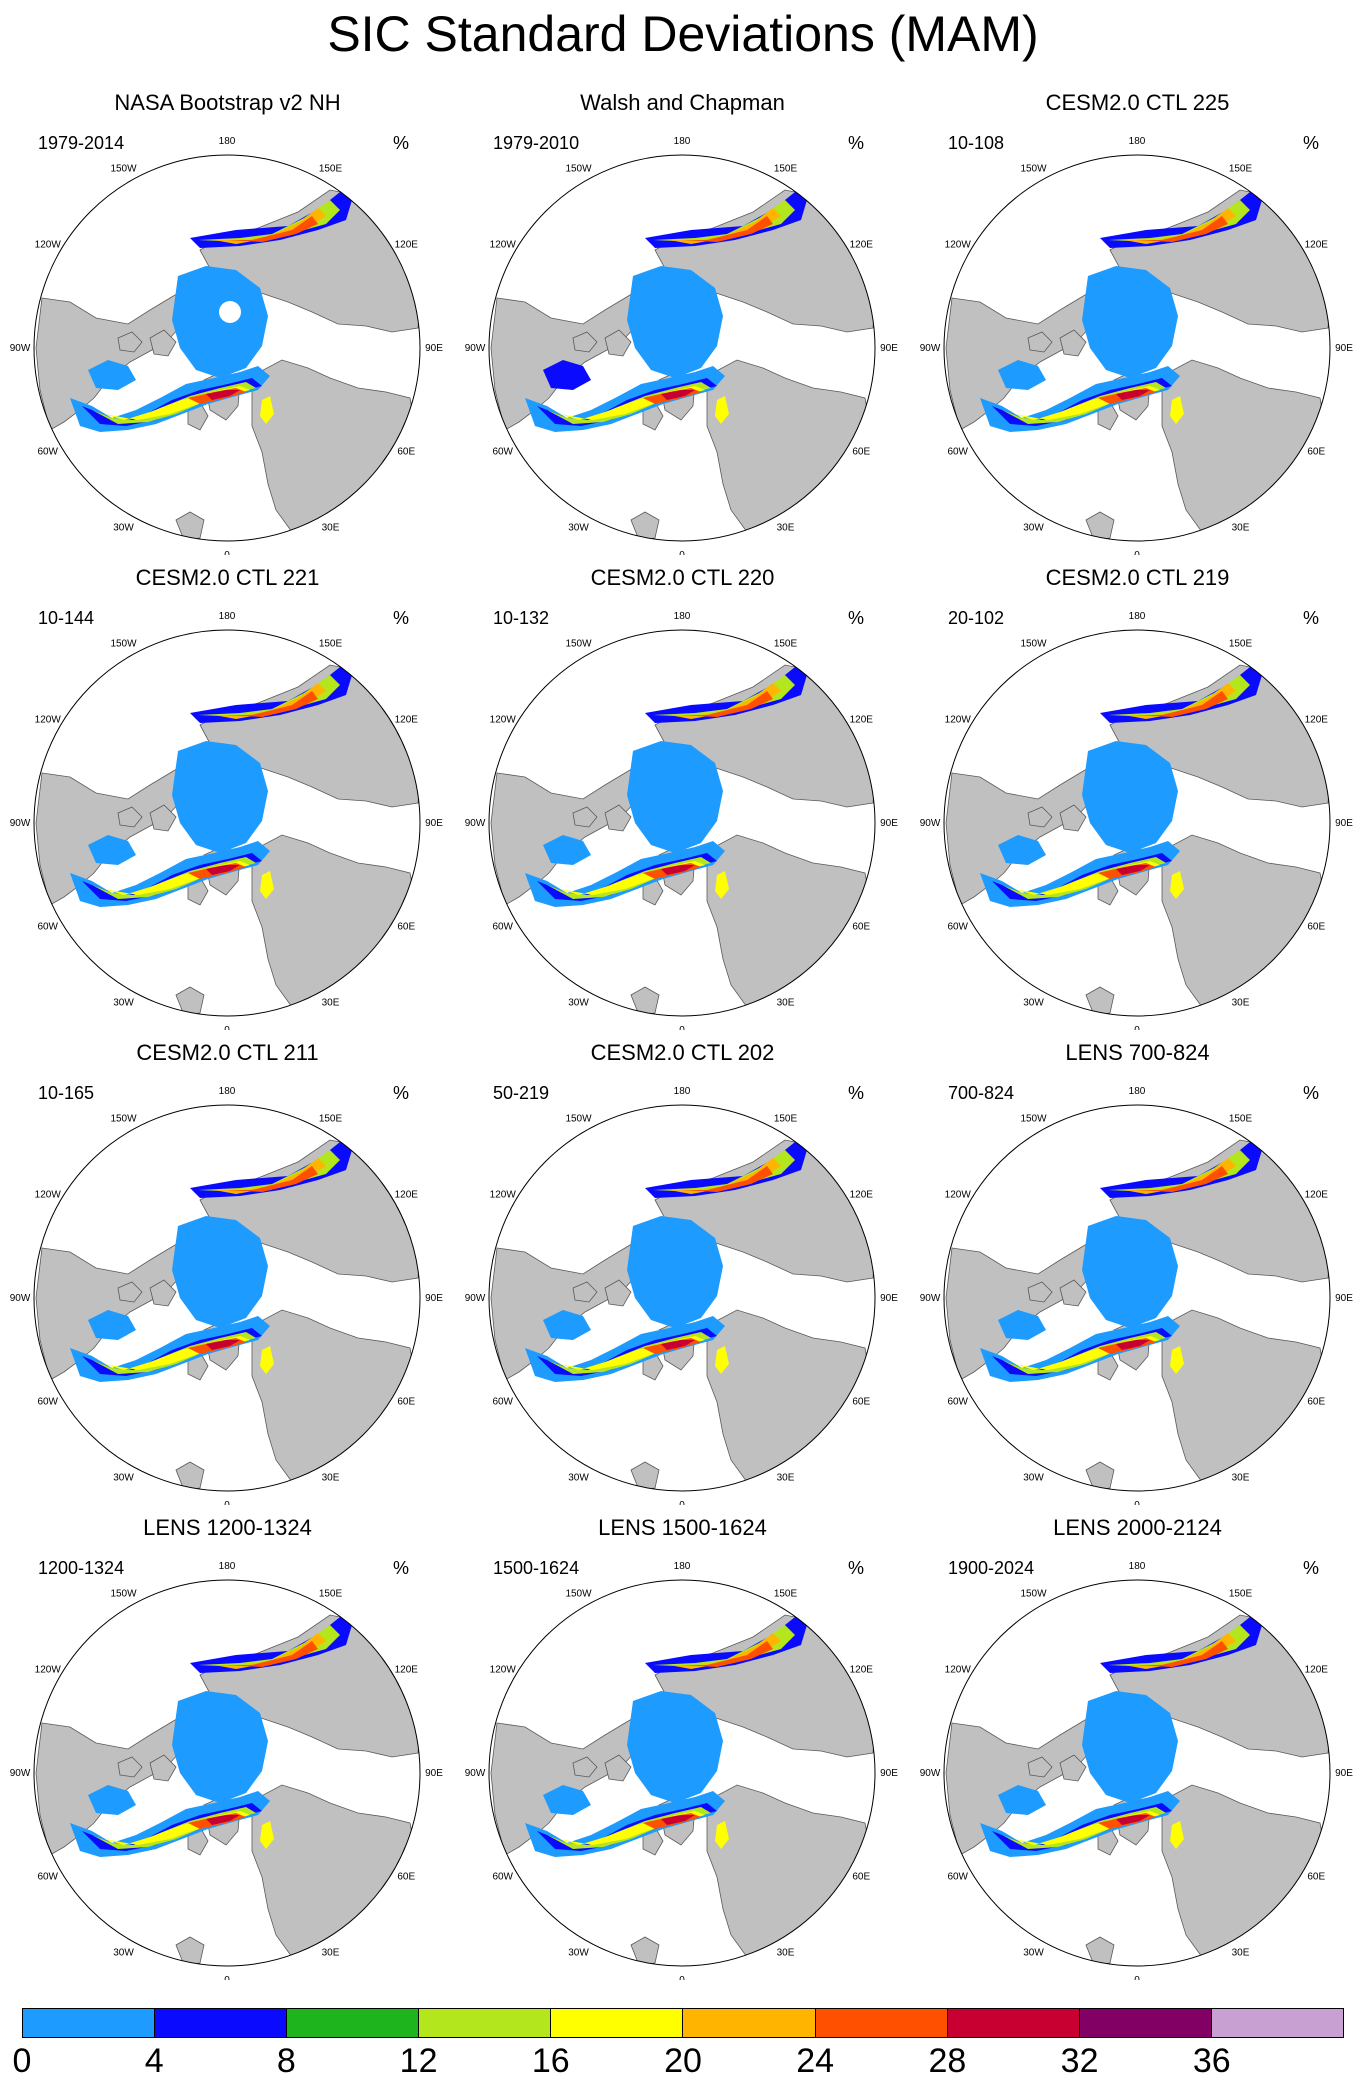 The width and height of the screenshot is (1366, 2082). I want to click on panel-years: 700-824, so click(981, 1093).